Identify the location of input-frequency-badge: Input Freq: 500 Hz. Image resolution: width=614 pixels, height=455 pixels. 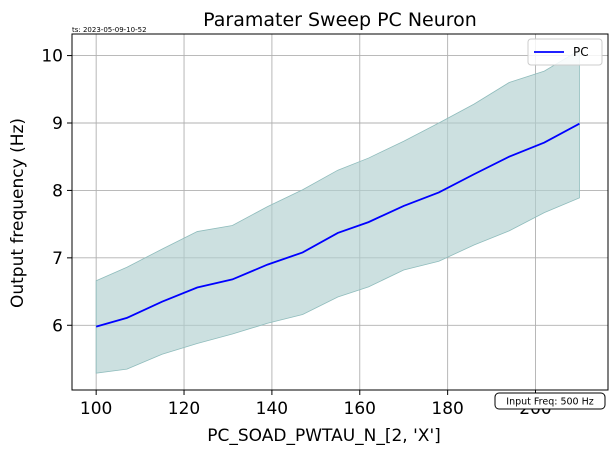
(550, 401).